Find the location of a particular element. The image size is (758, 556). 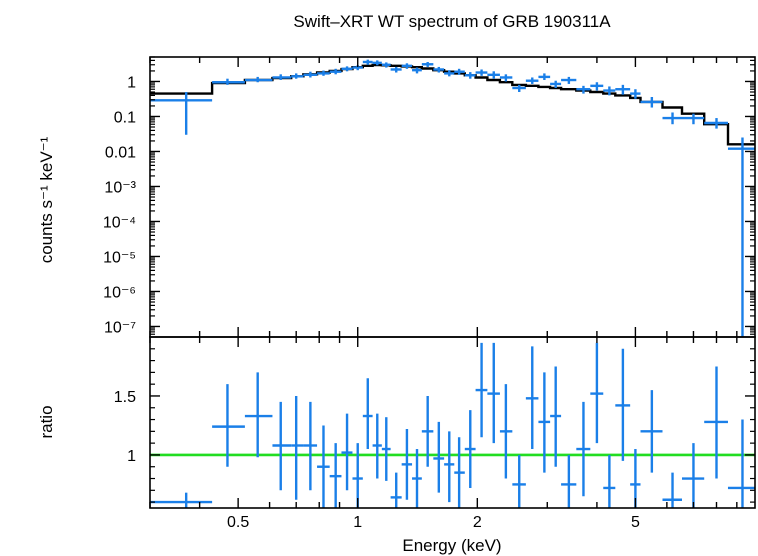

y-tick-label: 10⁻⁷ is located at coordinates (120, 327).